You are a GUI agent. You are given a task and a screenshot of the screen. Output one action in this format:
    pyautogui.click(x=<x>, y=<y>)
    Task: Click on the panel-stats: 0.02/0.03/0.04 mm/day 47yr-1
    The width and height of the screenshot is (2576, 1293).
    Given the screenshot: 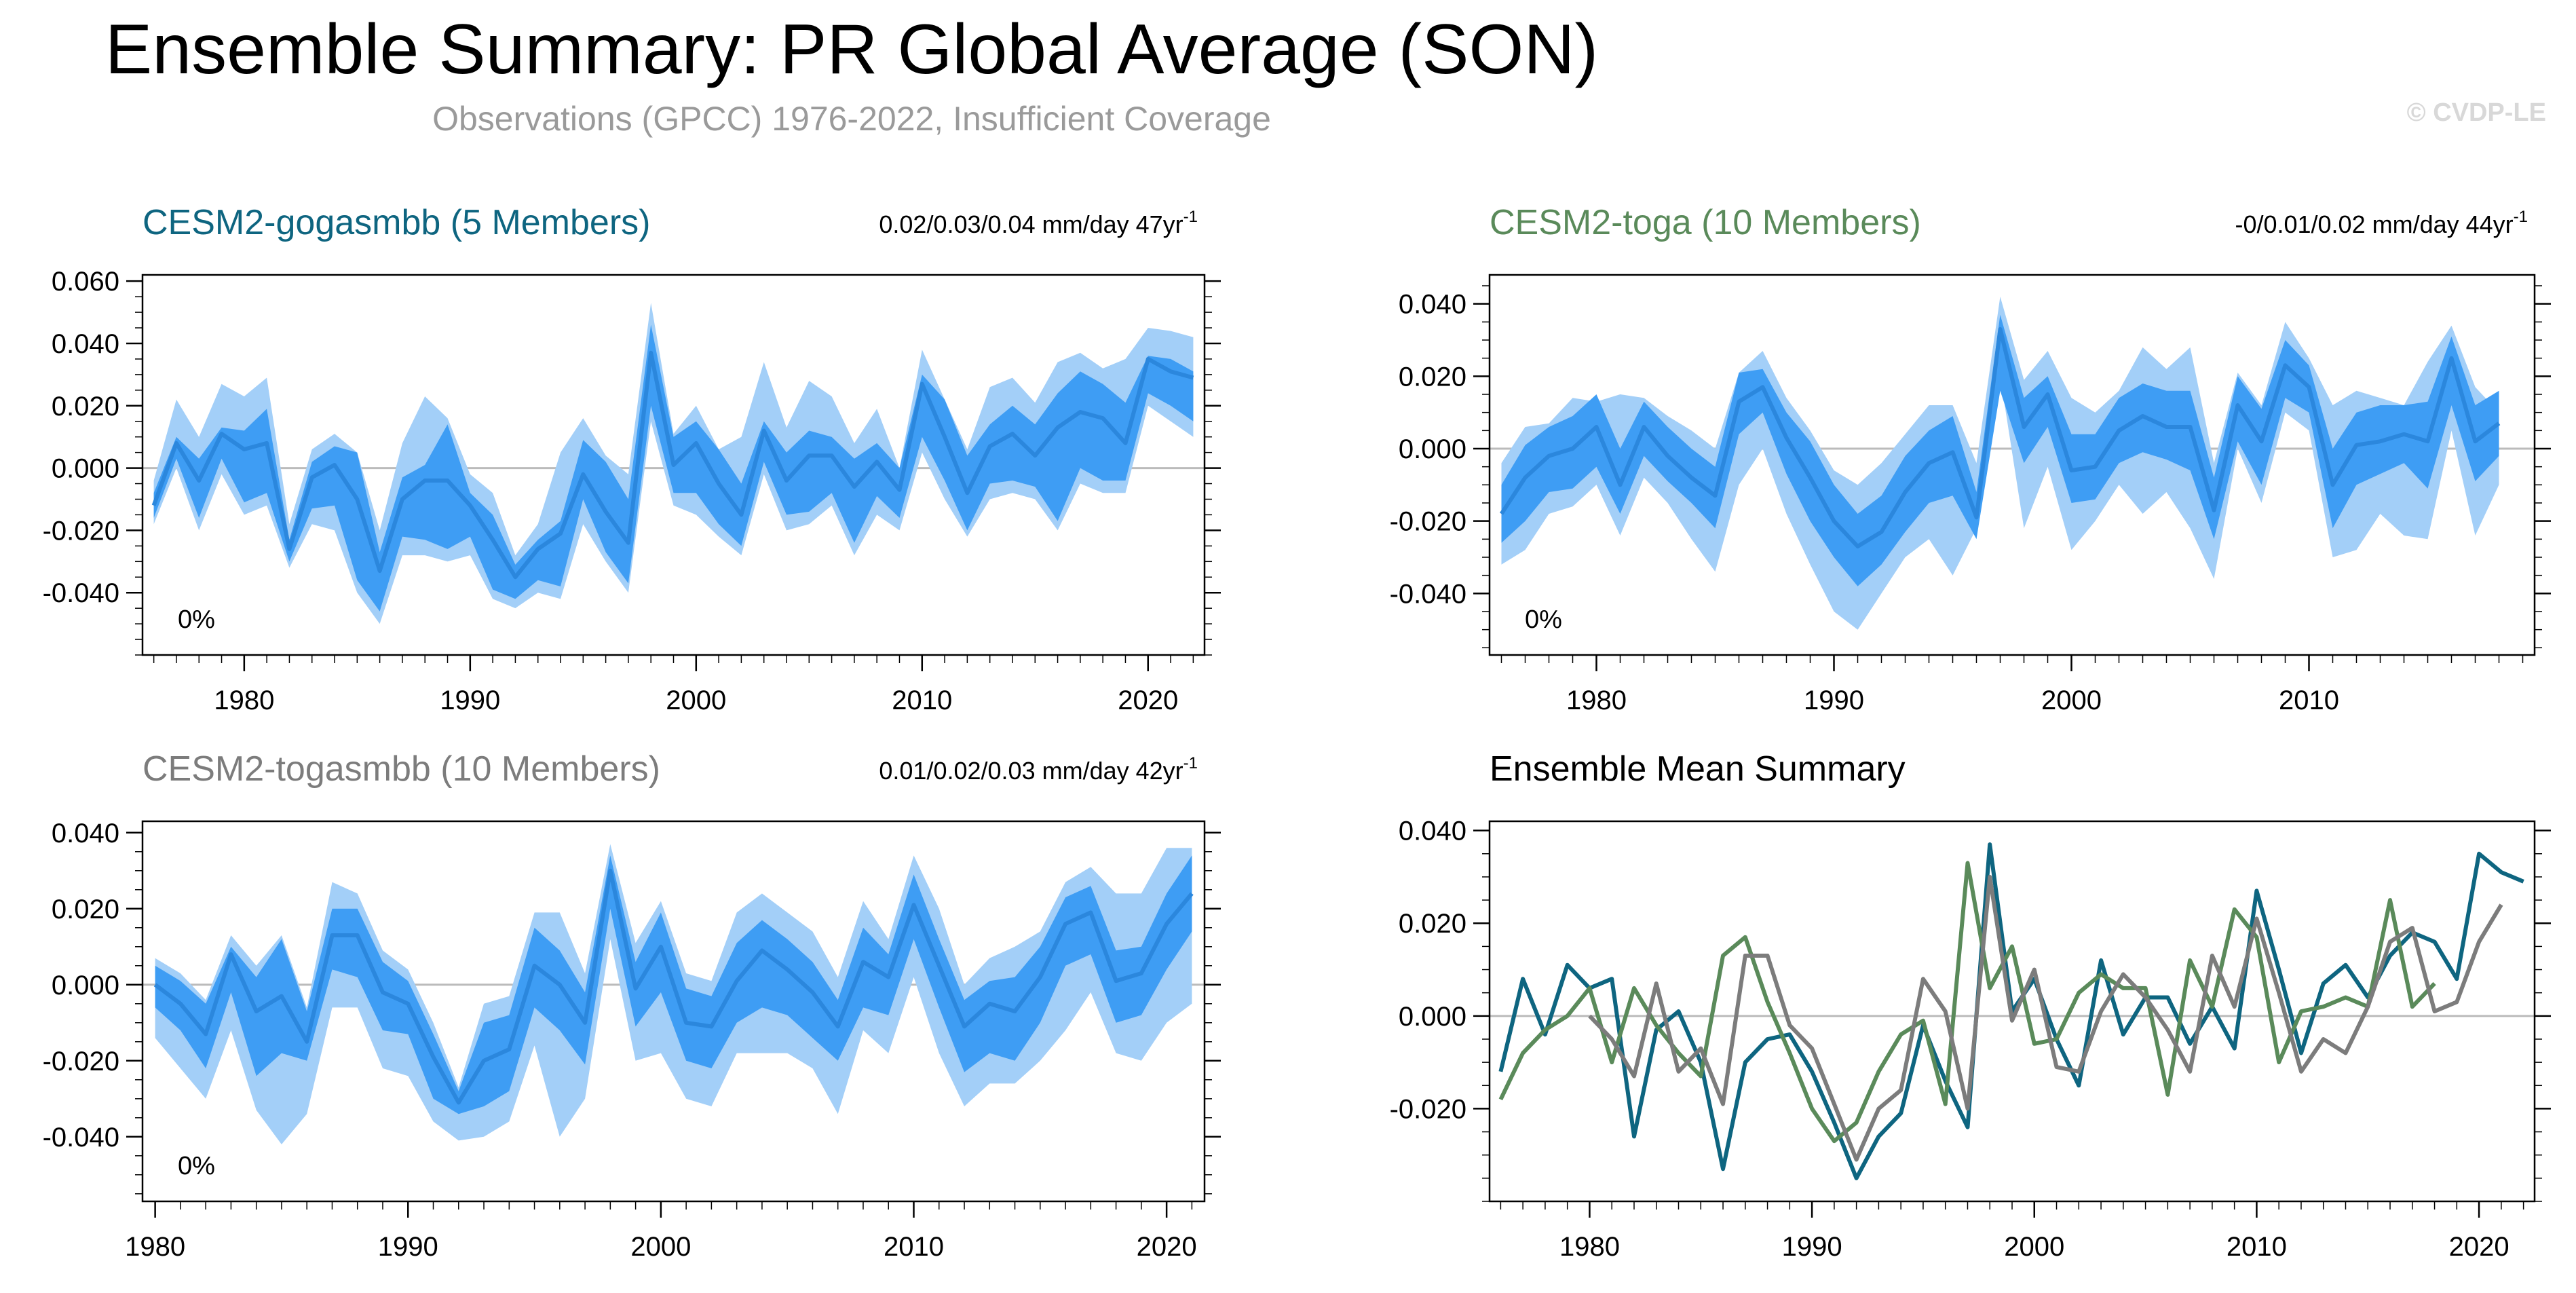 What is the action you would take?
    pyautogui.click(x=1038, y=223)
    